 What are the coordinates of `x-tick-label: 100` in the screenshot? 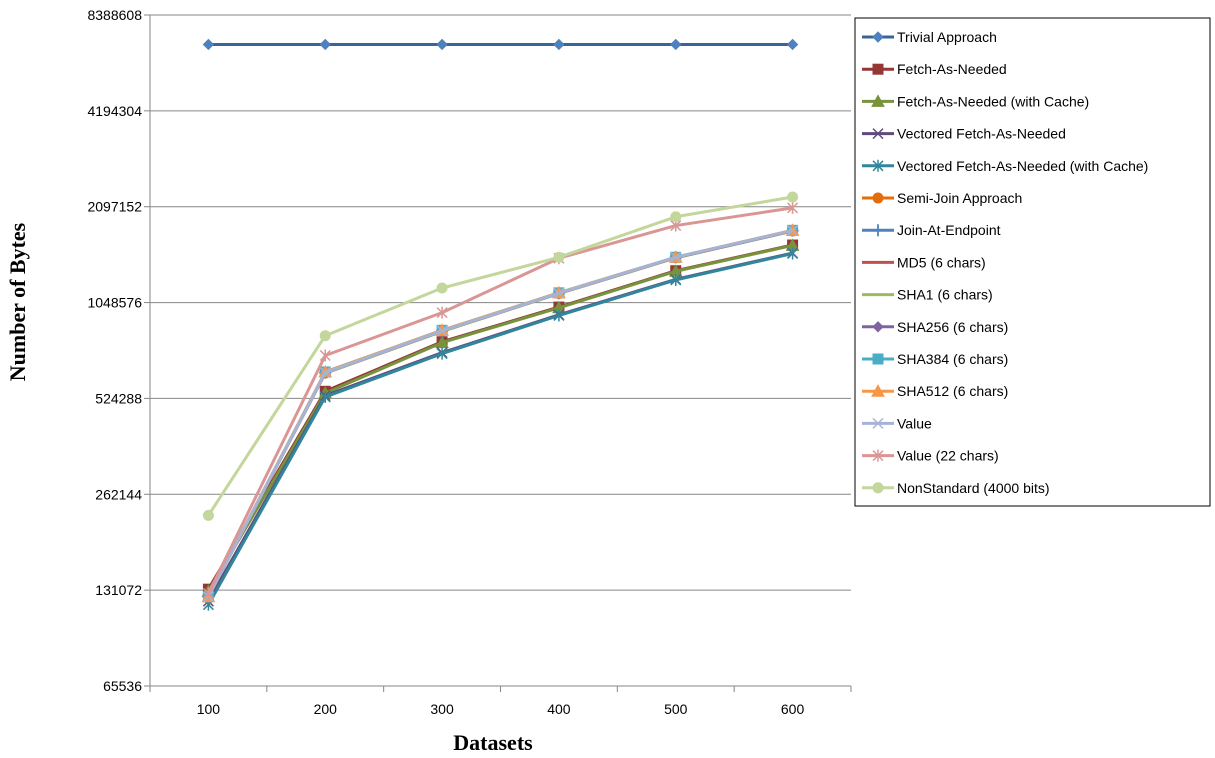 It's located at (209, 709).